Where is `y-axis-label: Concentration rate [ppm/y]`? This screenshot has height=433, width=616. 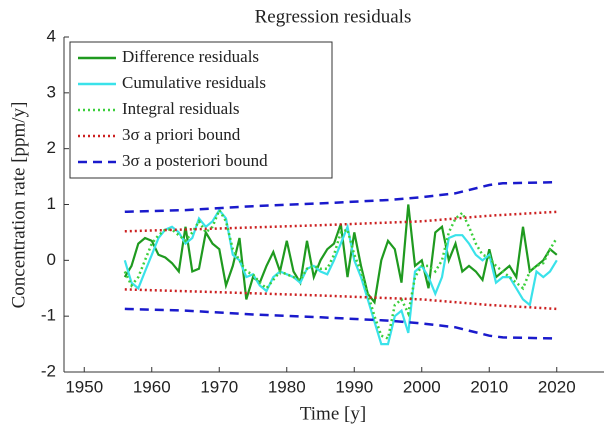
y-axis-label: Concentration rate [ppm/y] is located at coordinates (18, 205).